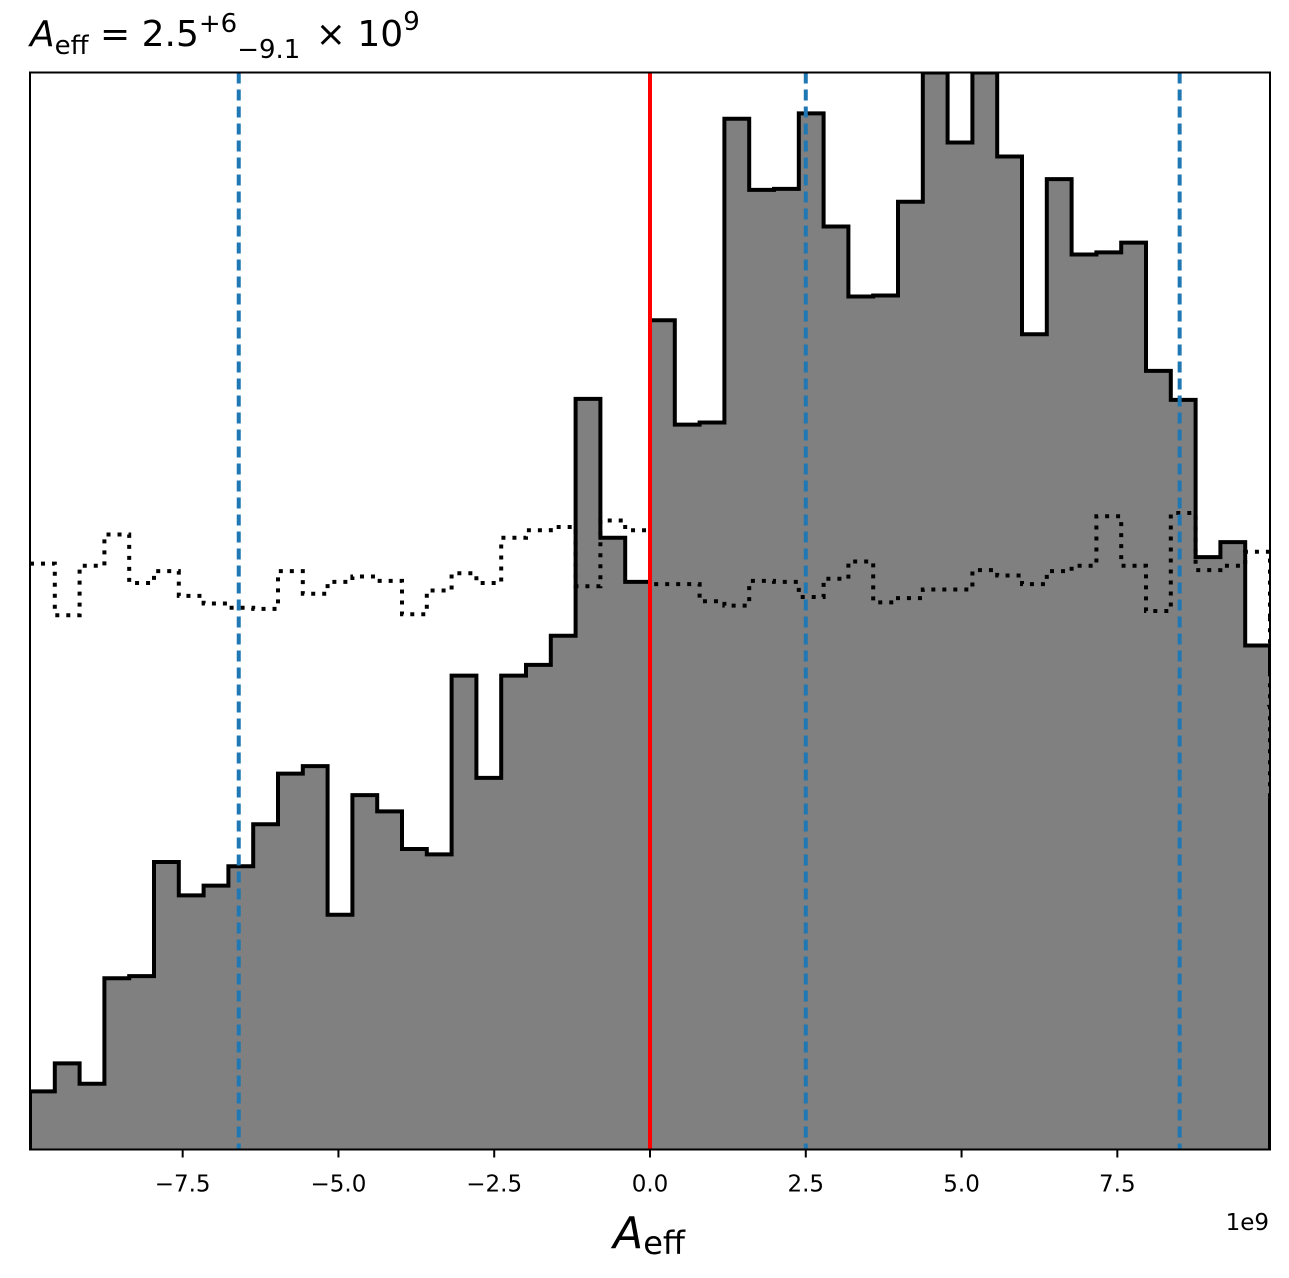  Describe the element at coordinates (494, 1185) in the screenshot. I see `x-tick-label: −2.5` at that location.